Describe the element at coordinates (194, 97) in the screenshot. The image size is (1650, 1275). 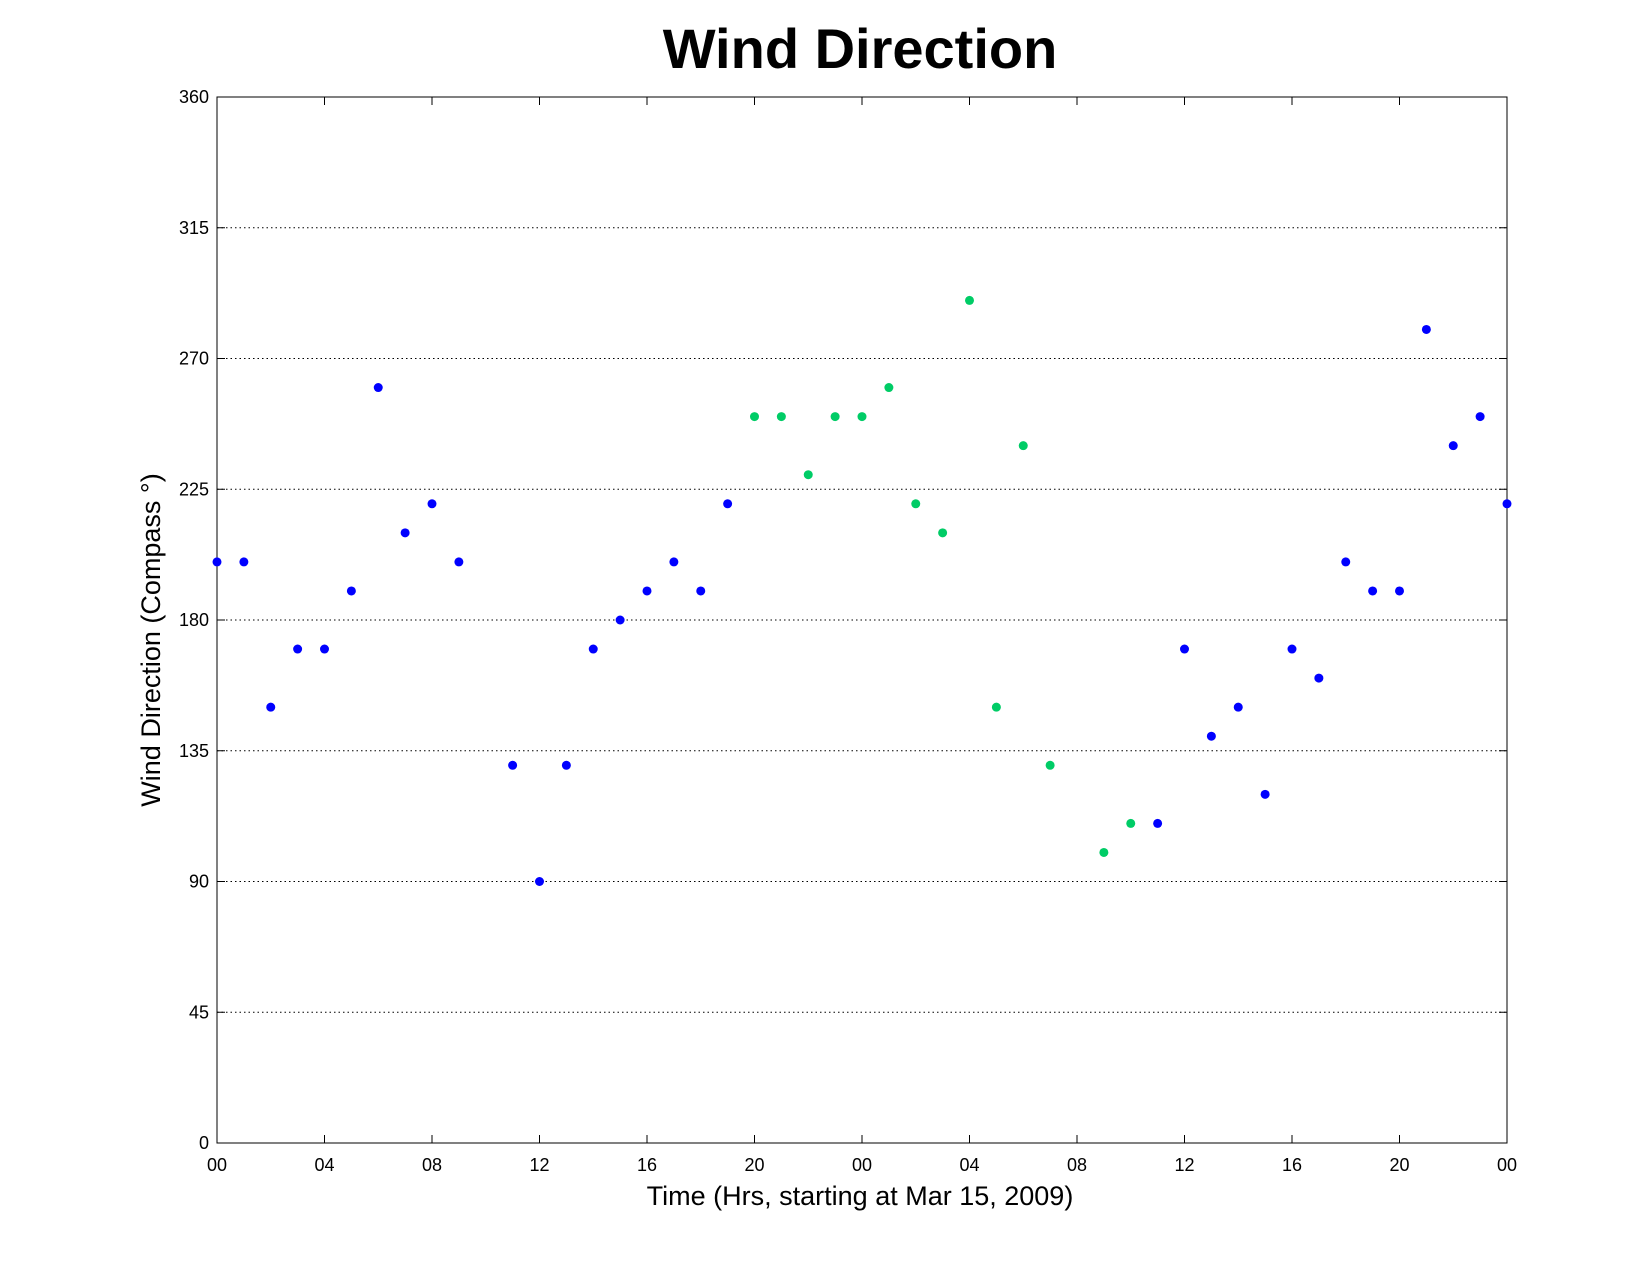
I see `y-tick-label: 360` at that location.